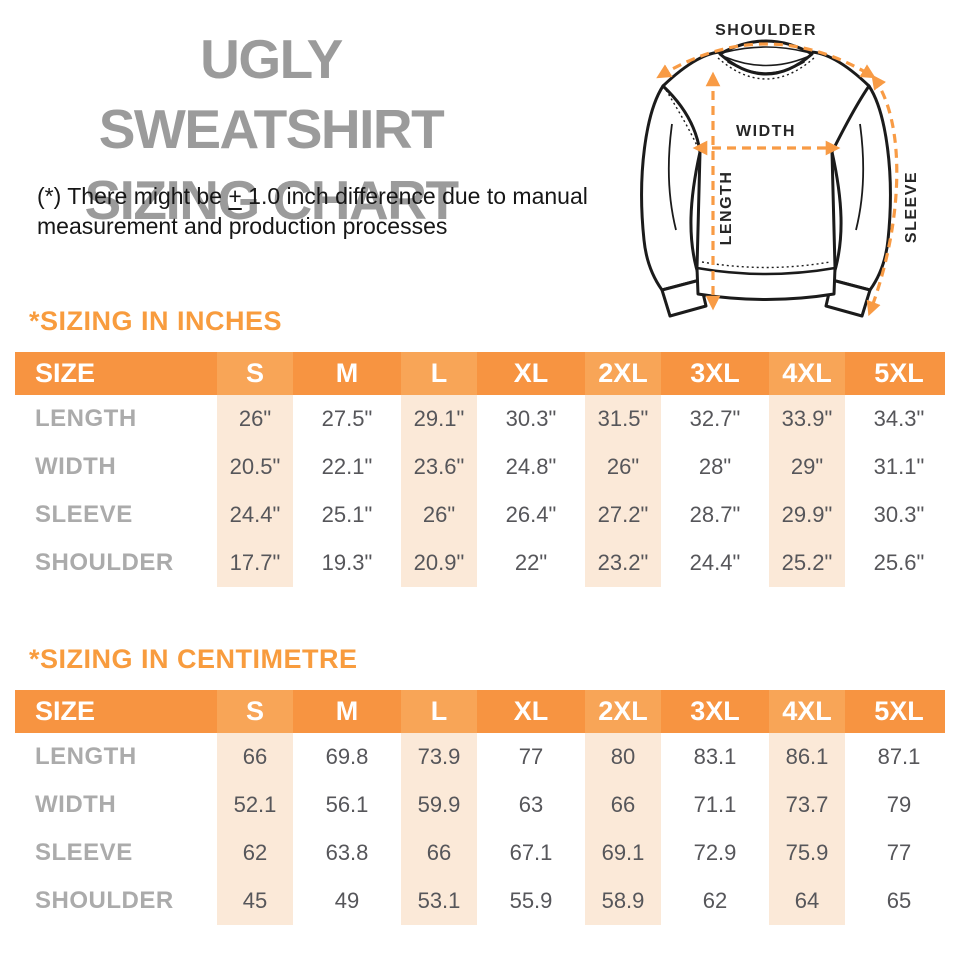 The height and width of the screenshot is (960, 960). Describe the element at coordinates (766, 30) in the screenshot. I see `diagram-shoulder-label: SHOULDER` at that location.